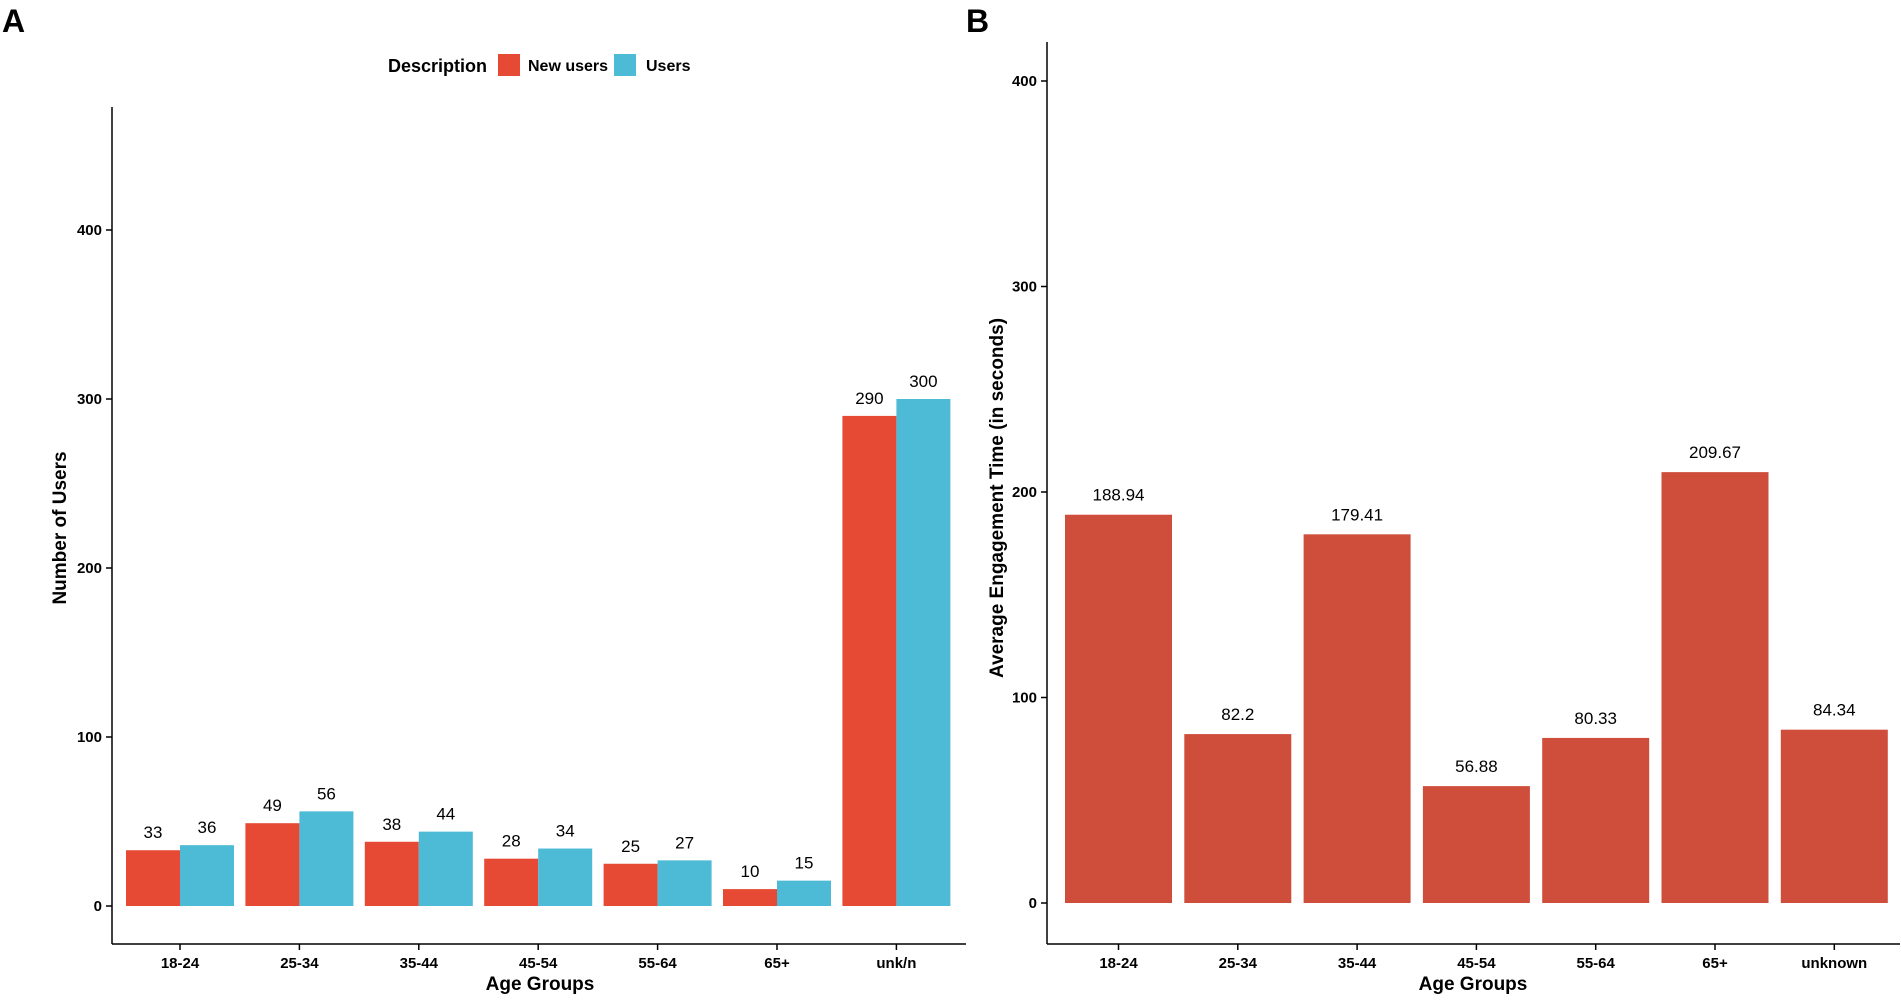  What do you see at coordinates (1473, 984) in the screenshot?
I see `panel-b-x-axis-title: Age Groups` at bounding box center [1473, 984].